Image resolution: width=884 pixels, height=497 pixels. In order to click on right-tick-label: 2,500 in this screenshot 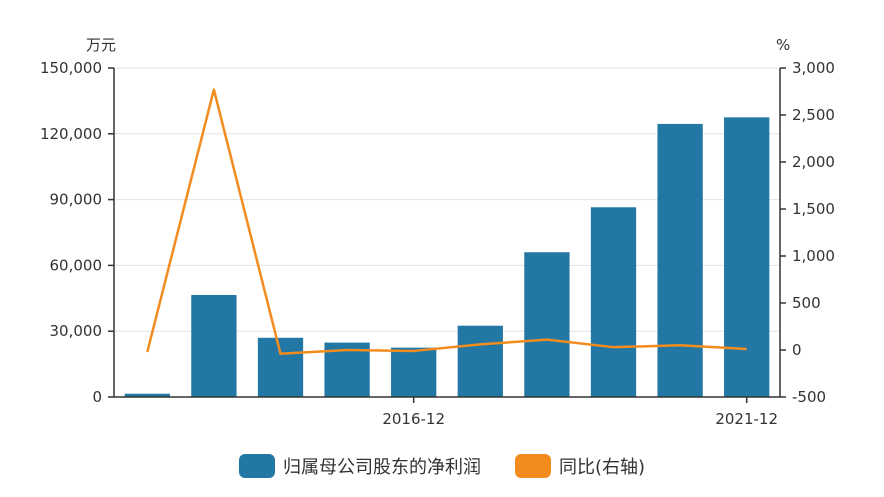, I will do `click(813, 115)`.